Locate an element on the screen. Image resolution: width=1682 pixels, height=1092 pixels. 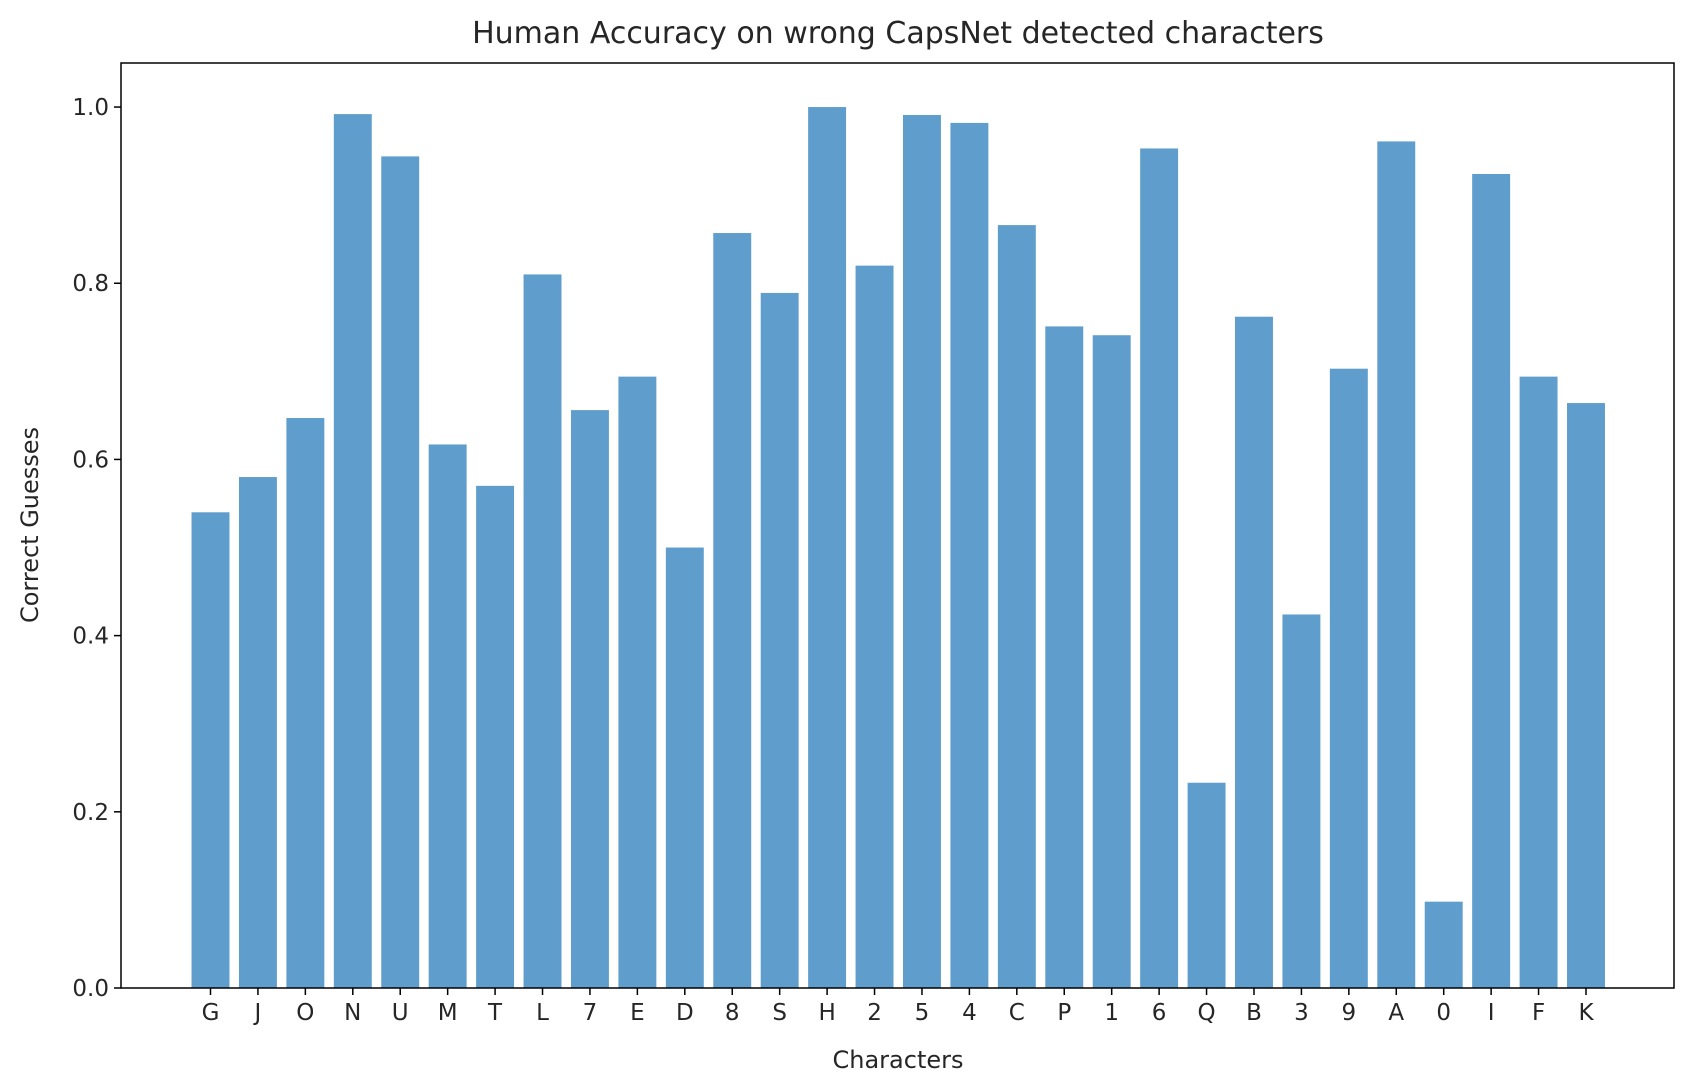
x-tick-label-E: E is located at coordinates (637, 1013).